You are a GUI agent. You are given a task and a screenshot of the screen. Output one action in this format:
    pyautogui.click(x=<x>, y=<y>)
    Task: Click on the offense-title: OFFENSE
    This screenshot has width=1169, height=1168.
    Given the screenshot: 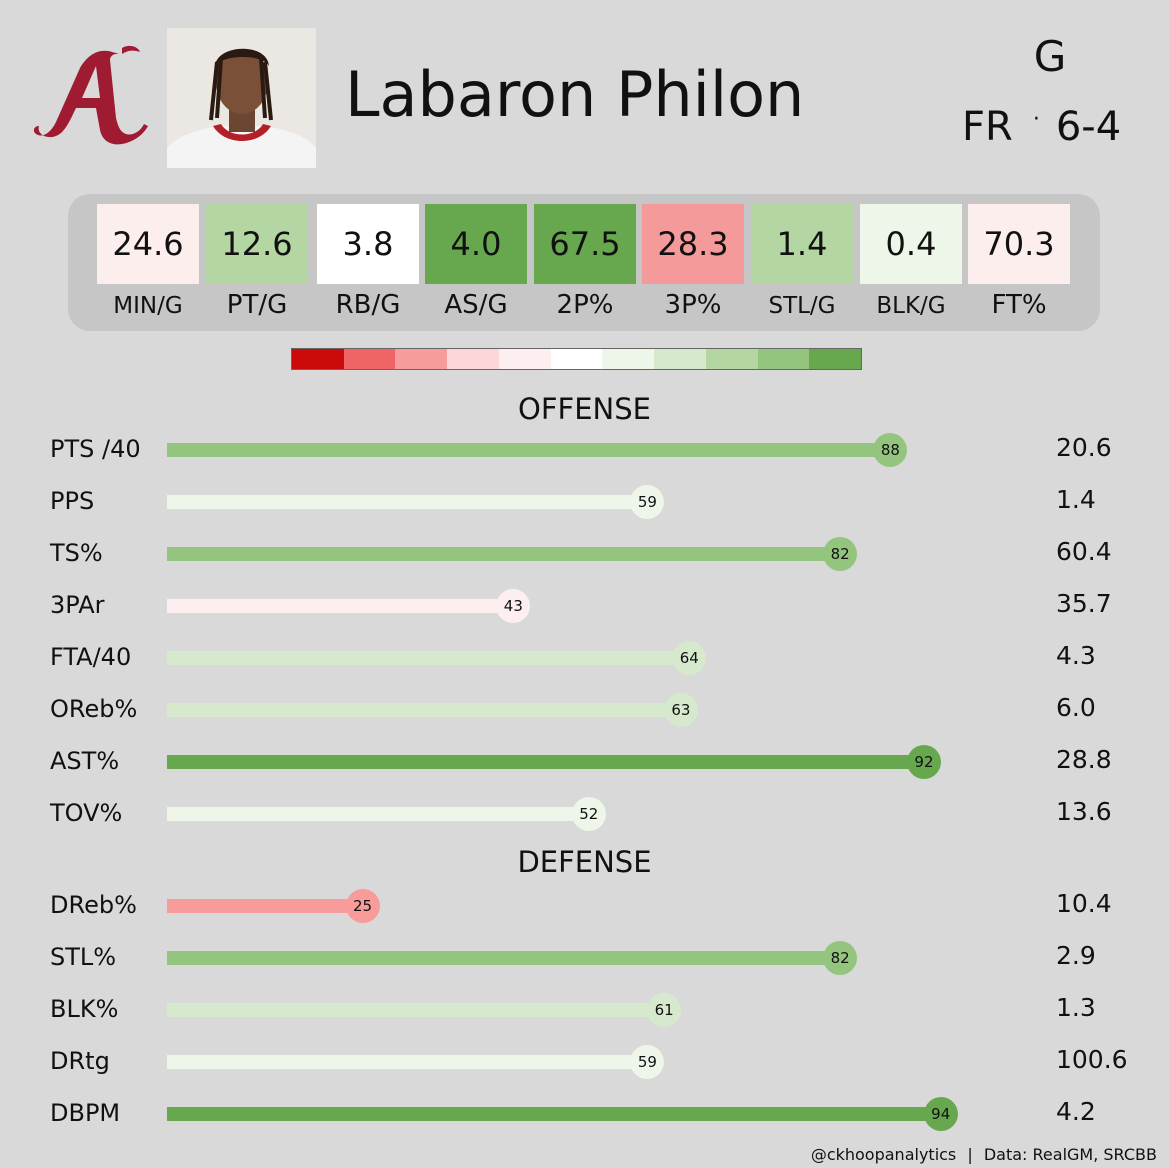 What is the action you would take?
    pyautogui.click(x=584, y=409)
    